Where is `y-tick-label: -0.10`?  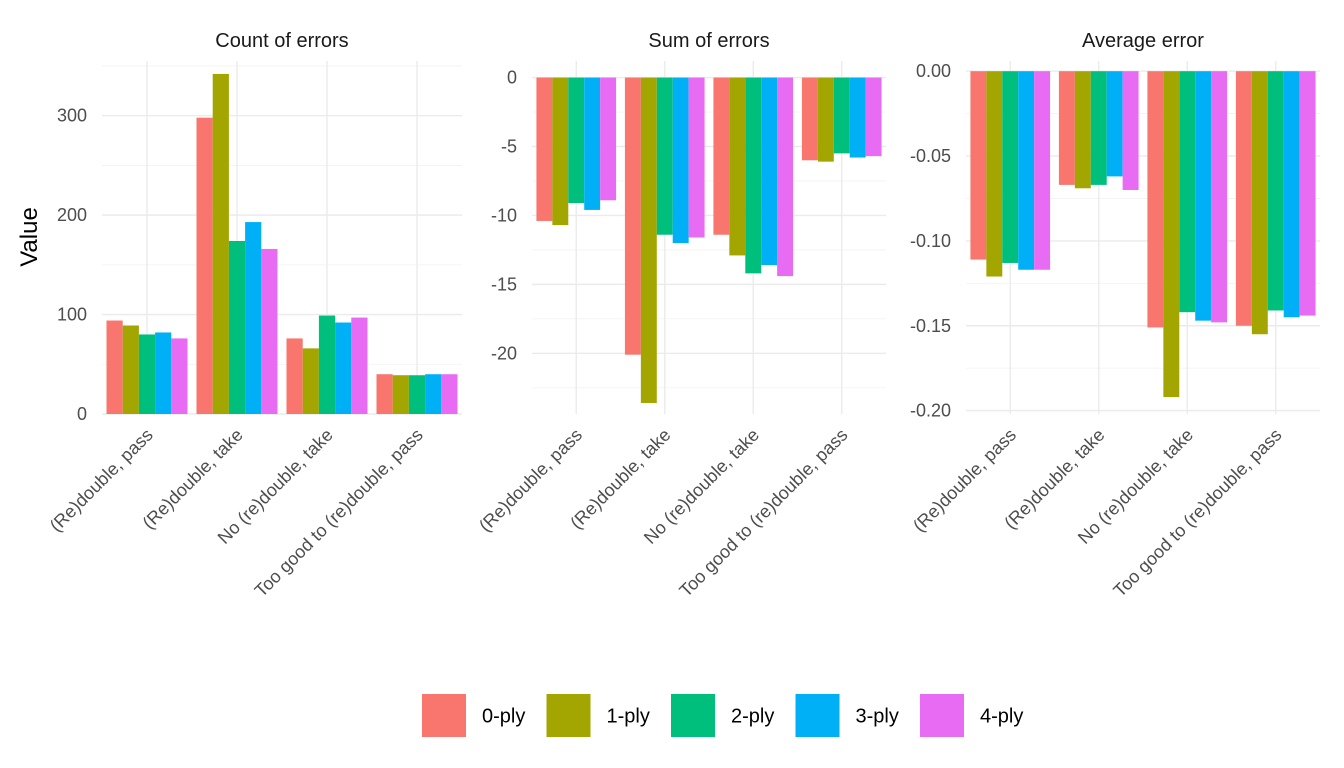 y-tick-label: -0.10 is located at coordinates (930, 241).